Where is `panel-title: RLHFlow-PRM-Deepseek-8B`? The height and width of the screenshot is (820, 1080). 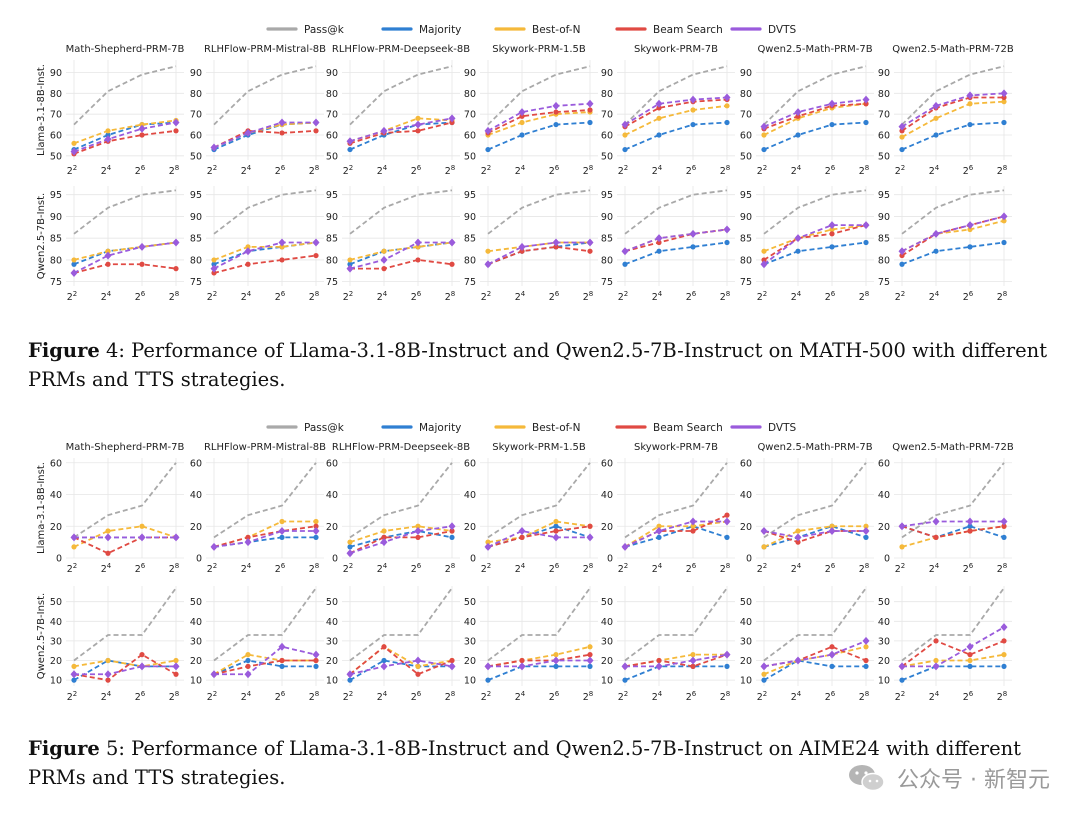 panel-title: RLHFlow-PRM-Deepseek-8B is located at coordinates (401, 49).